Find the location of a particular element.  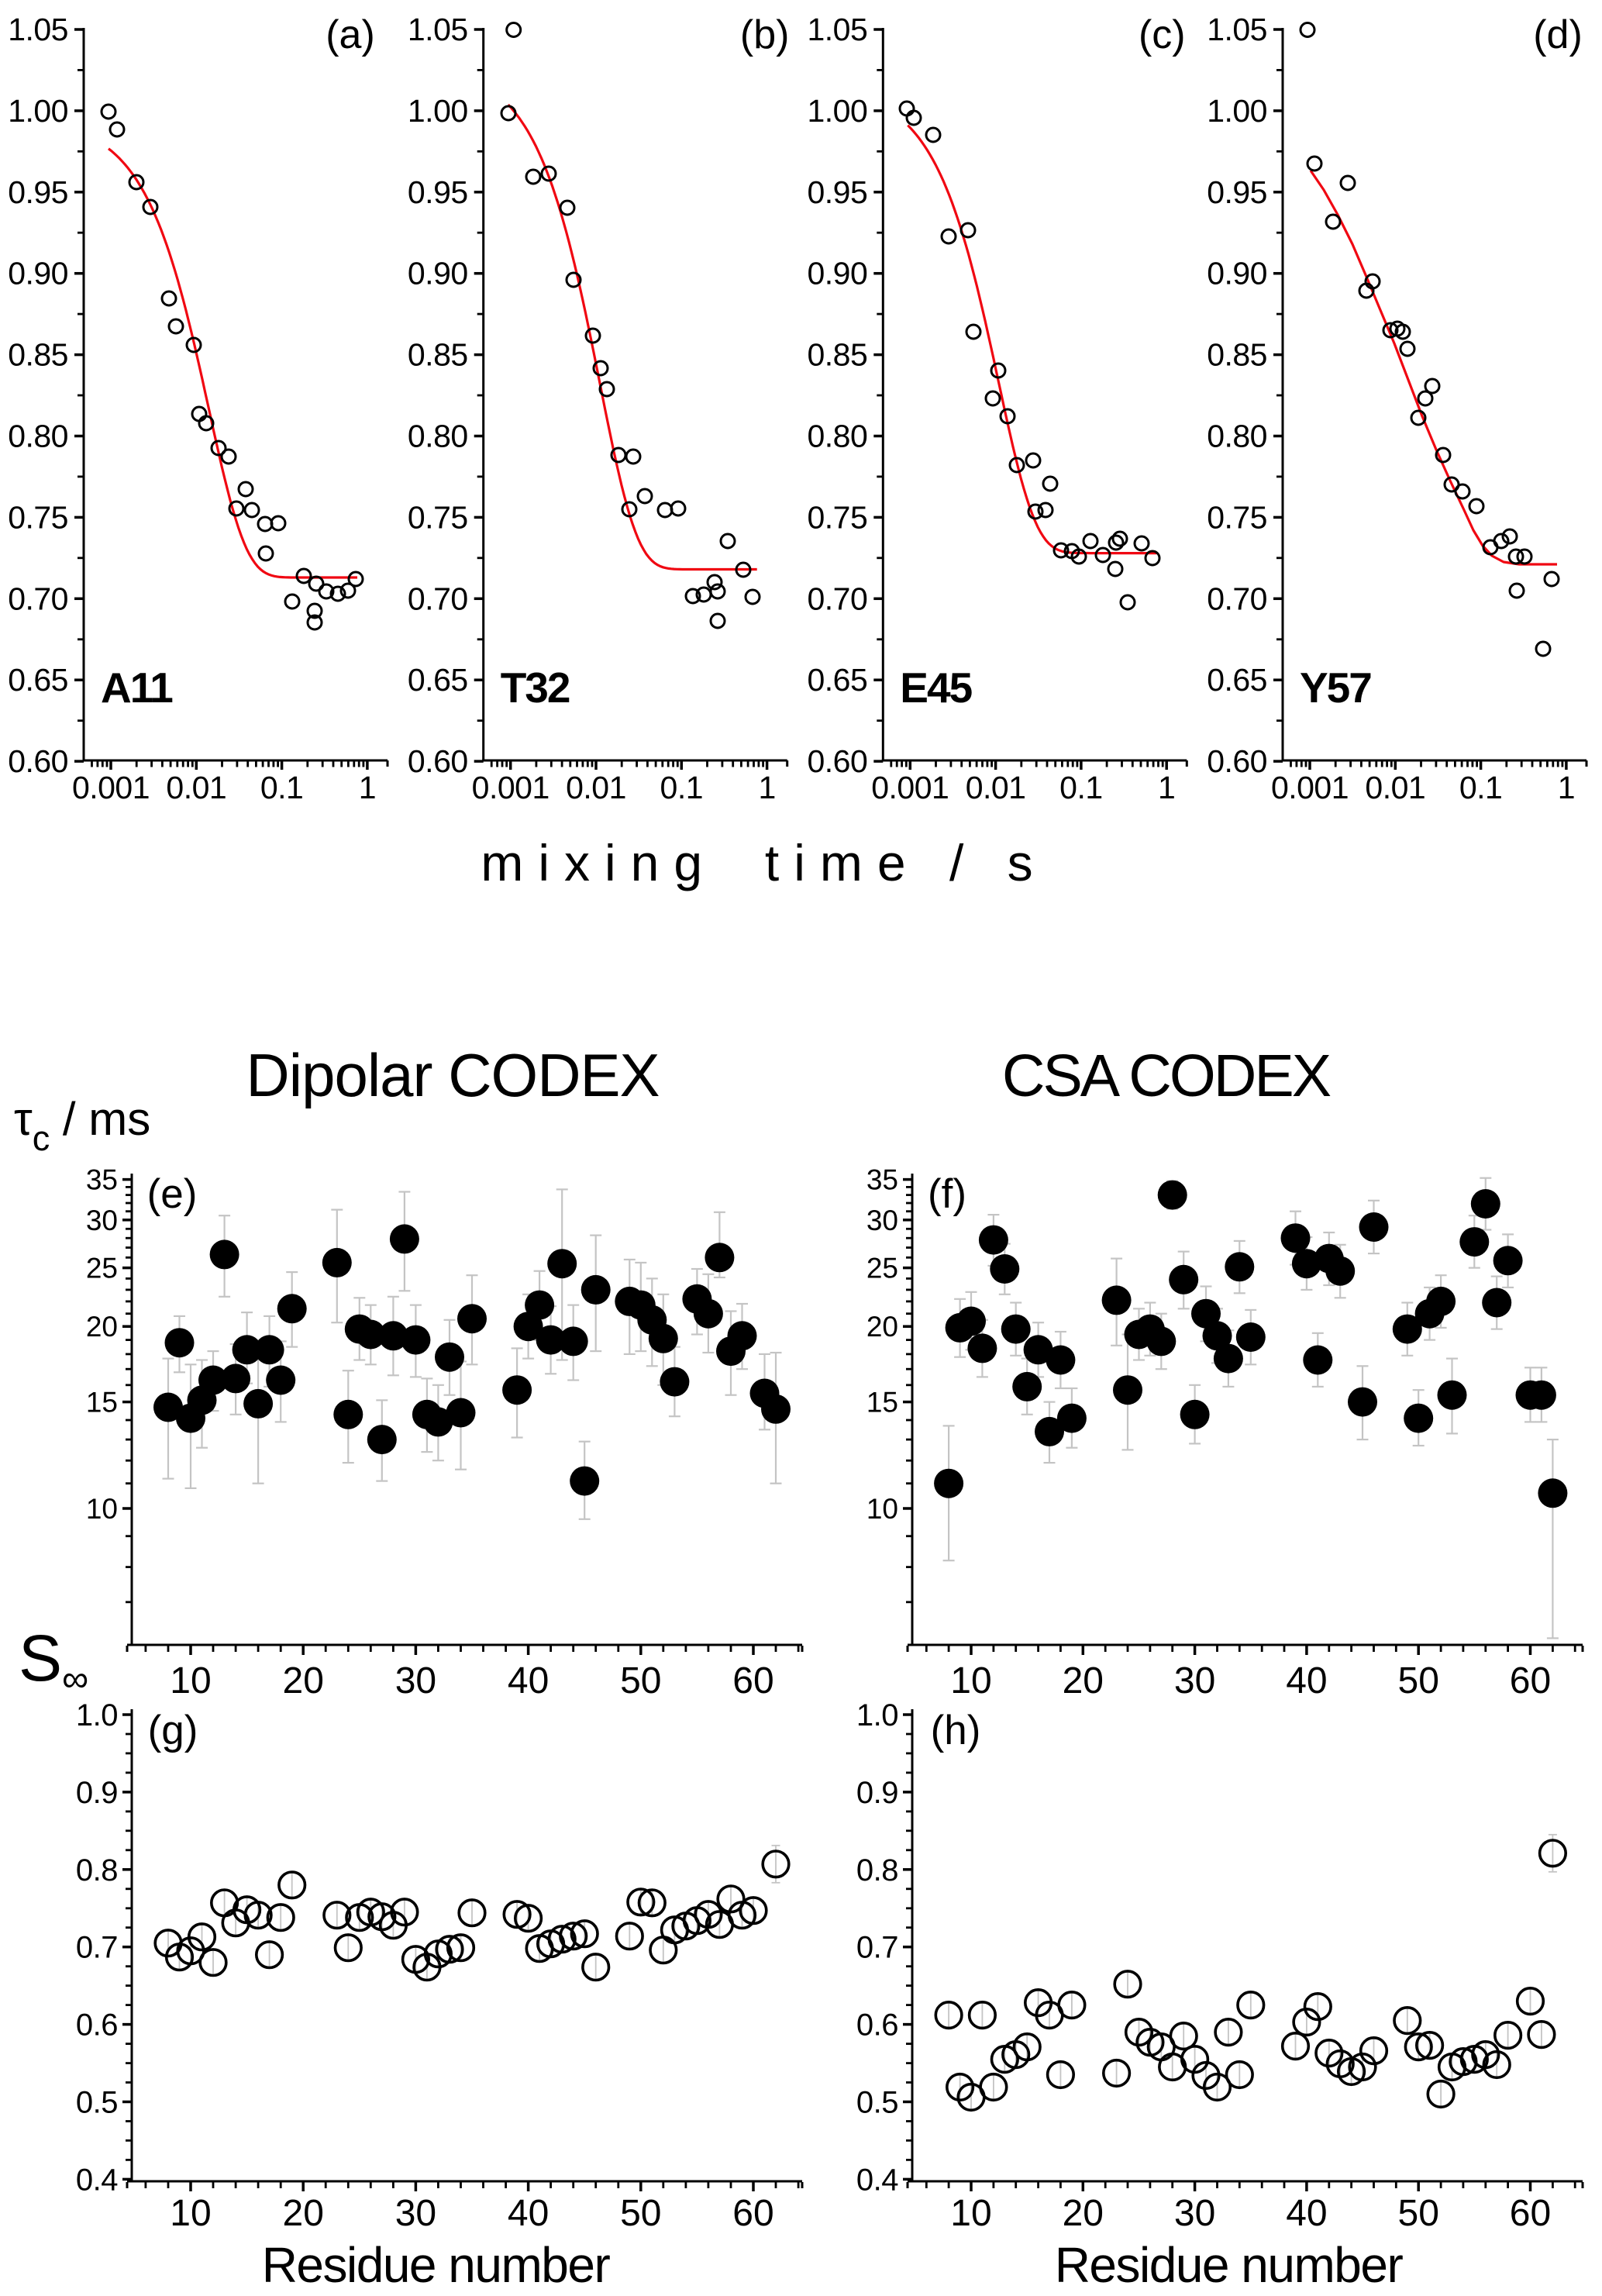

svg-text: (b) is located at coordinates (765, 34).